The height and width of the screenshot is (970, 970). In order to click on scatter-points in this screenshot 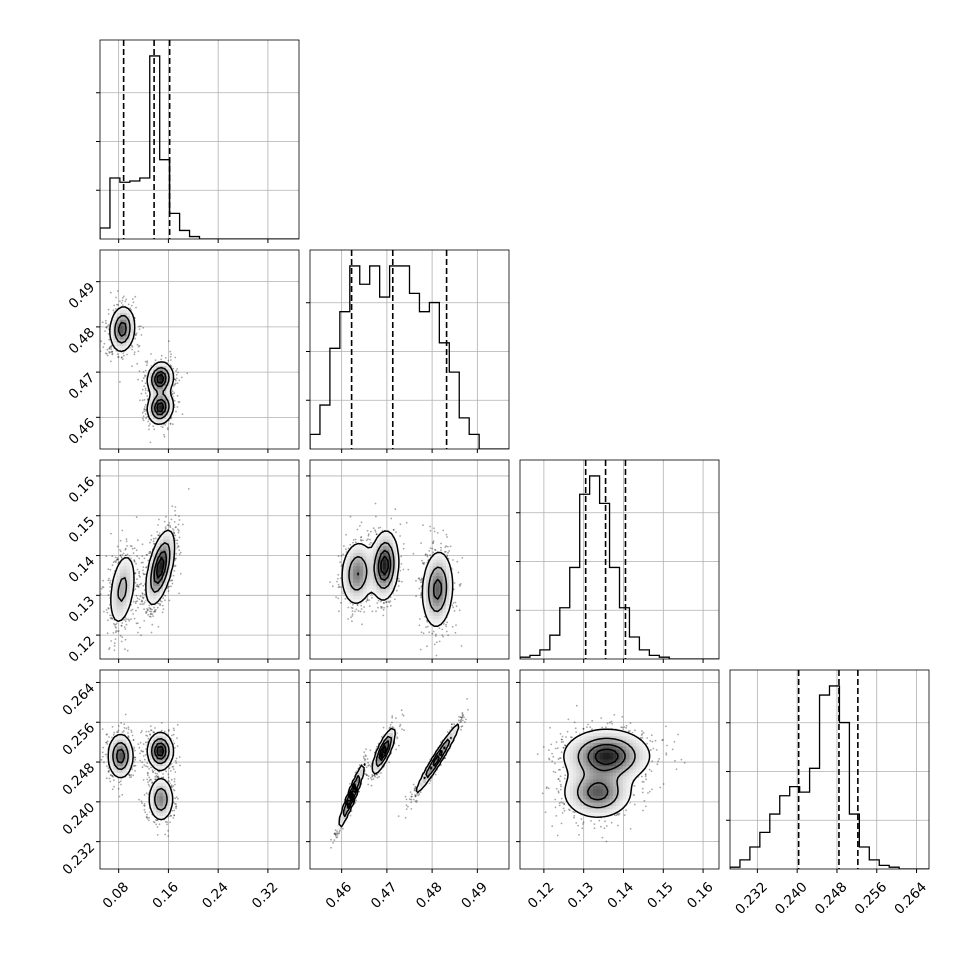, I will do `click(399, 773)`.